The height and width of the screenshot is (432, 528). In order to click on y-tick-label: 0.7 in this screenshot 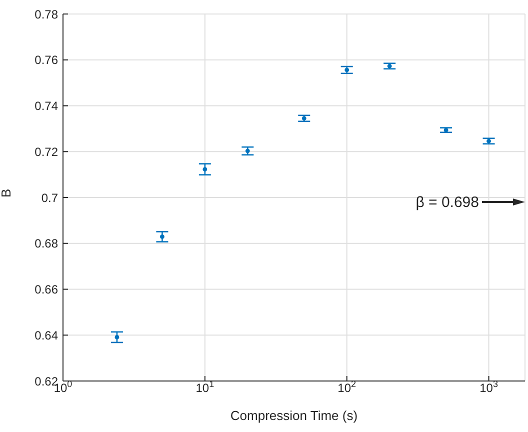, I will do `click(49, 197)`.